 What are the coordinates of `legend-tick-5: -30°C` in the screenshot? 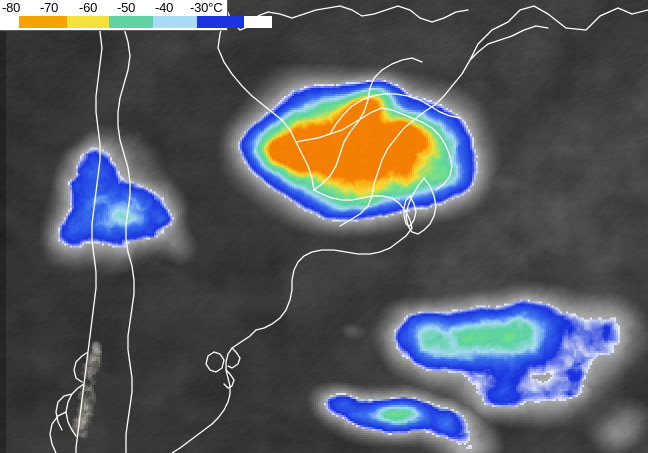 It's located at (206, 7).